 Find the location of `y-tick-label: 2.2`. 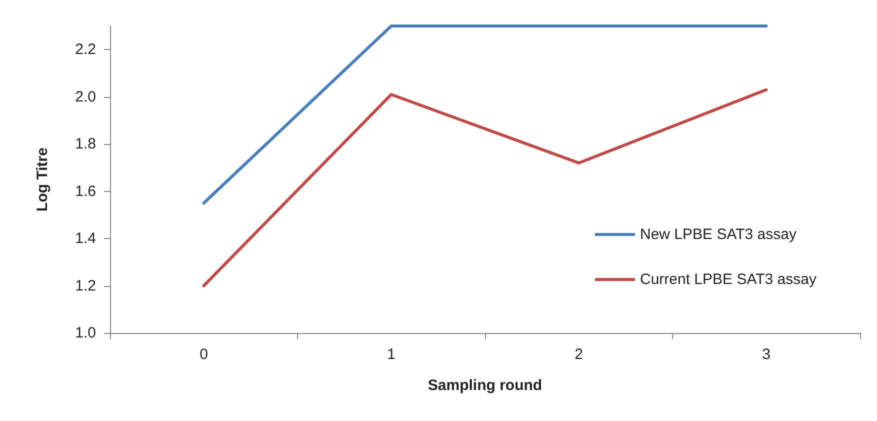

y-tick-label: 2.2 is located at coordinates (85, 49).